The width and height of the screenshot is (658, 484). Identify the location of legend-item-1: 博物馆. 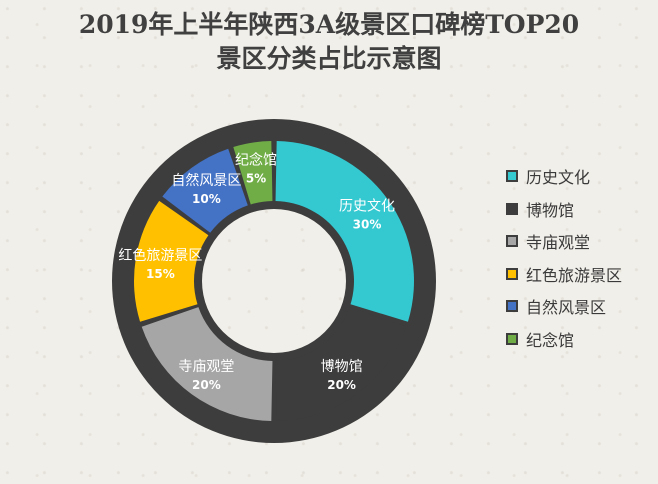
(564, 209).